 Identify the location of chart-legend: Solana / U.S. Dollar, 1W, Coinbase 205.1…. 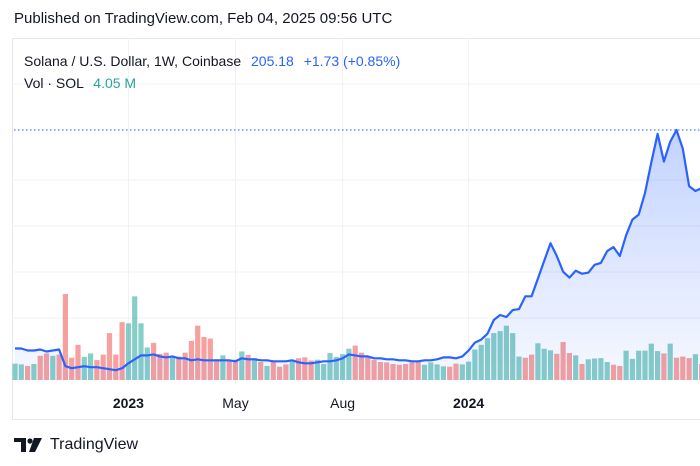
(212, 72).